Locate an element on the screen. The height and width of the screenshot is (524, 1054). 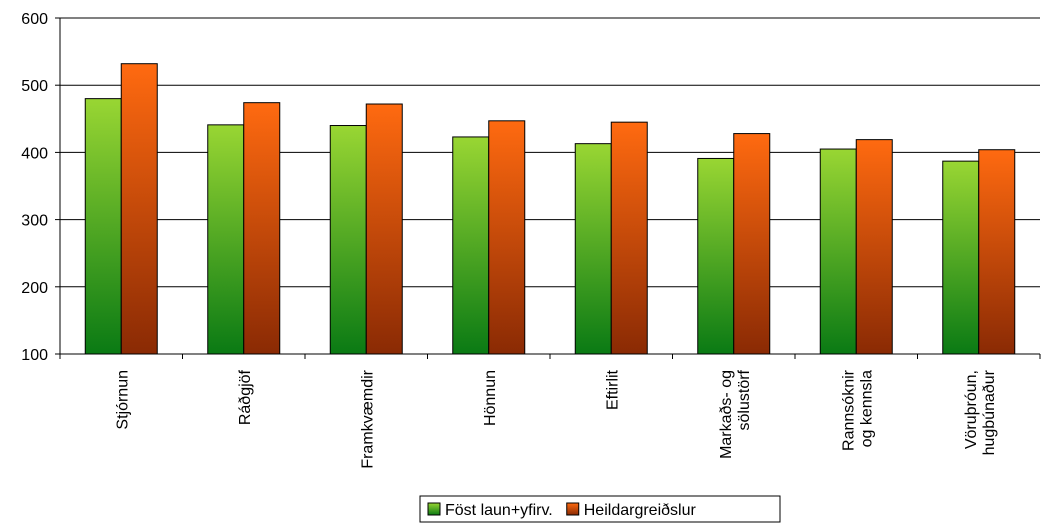
legend: Föst laun+yfirv. Heildargreiðslur is located at coordinates (600, 509).